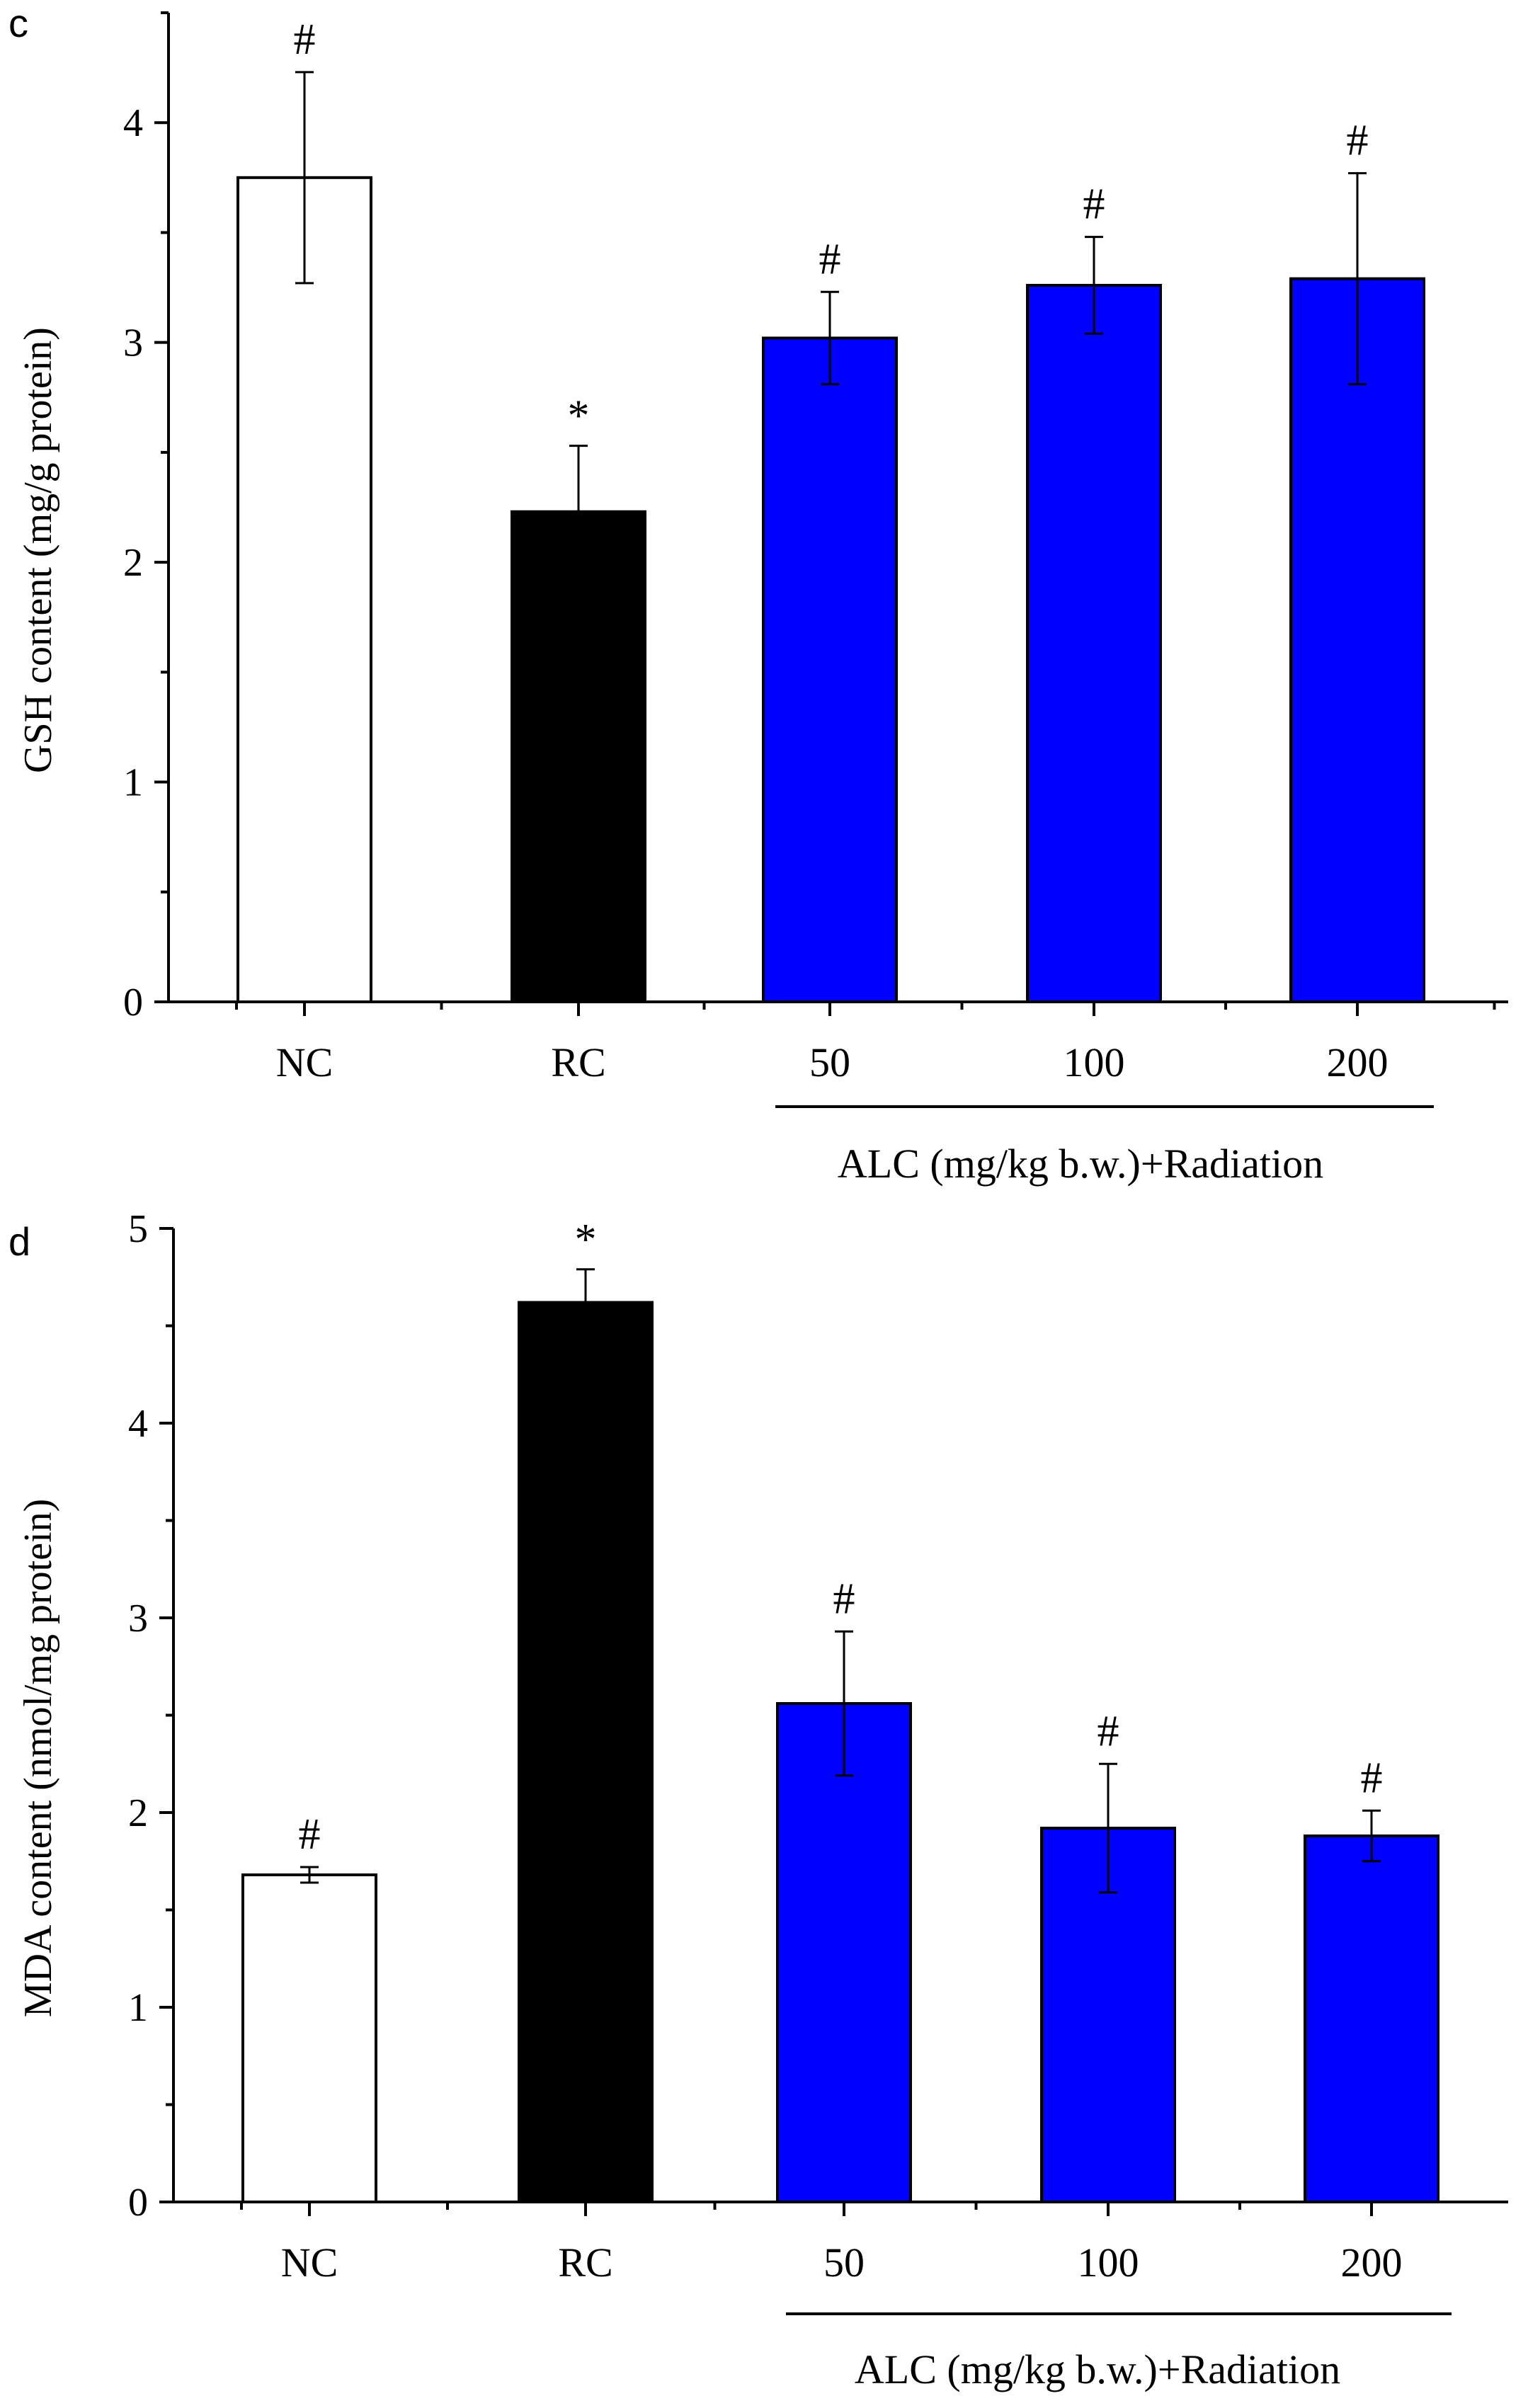 Image resolution: width=1528 pixels, height=2408 pixels. I want to click on panel-letter: c, so click(18, 23).